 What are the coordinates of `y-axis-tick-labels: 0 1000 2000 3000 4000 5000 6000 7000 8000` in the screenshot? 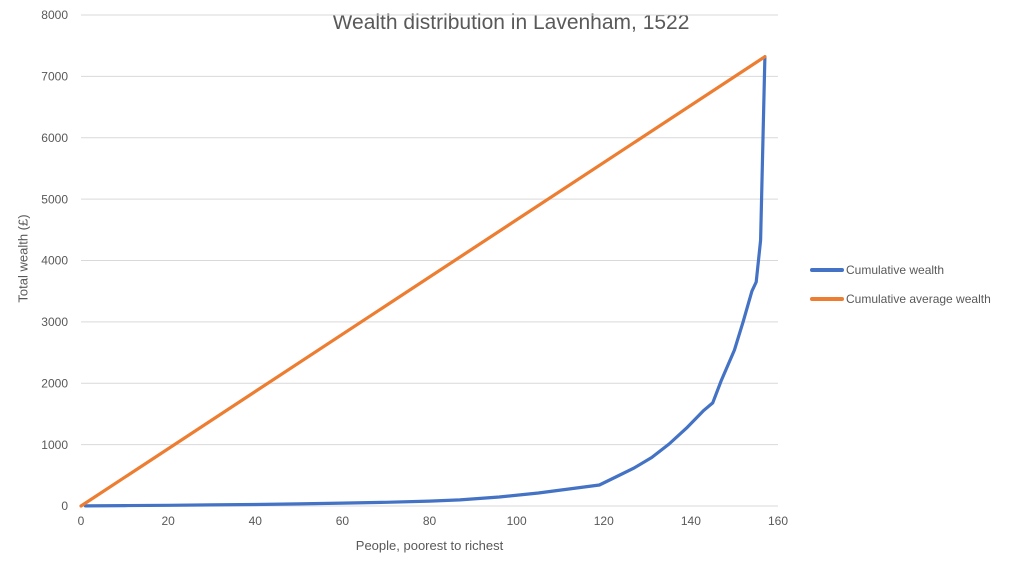 It's located at (54, 260).